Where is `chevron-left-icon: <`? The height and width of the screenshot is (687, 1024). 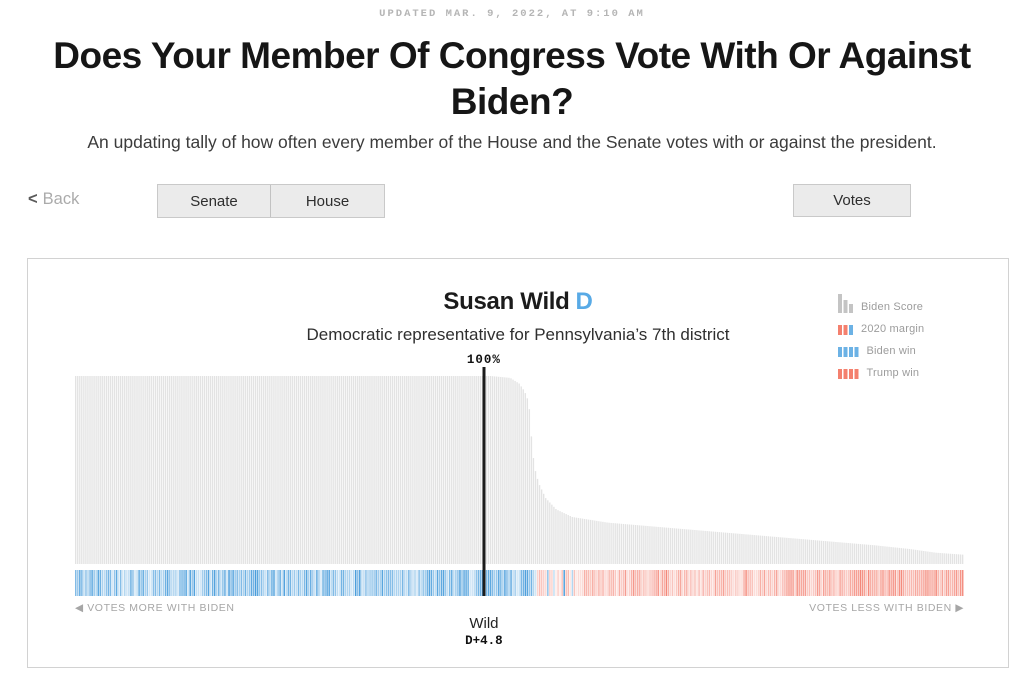 chevron-left-icon: < is located at coordinates (33, 199).